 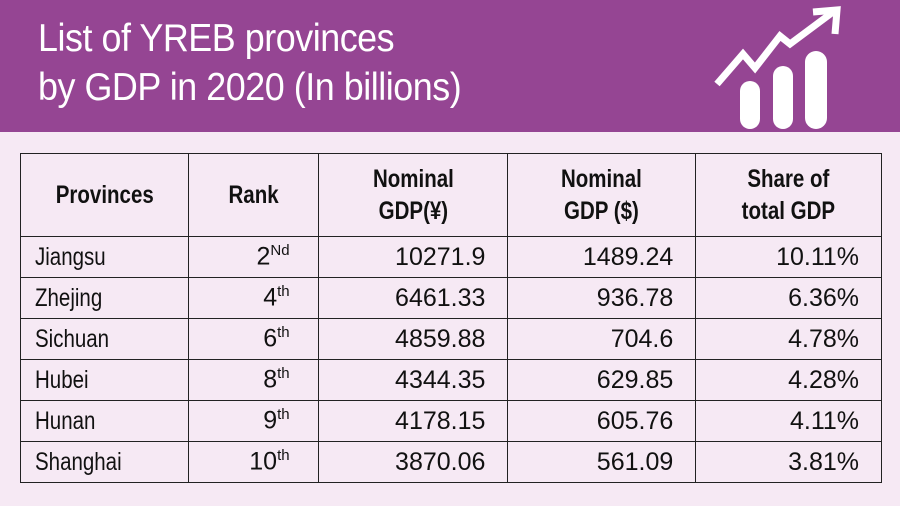 I want to click on gdp-usd-cell: 629.85, so click(x=602, y=380).